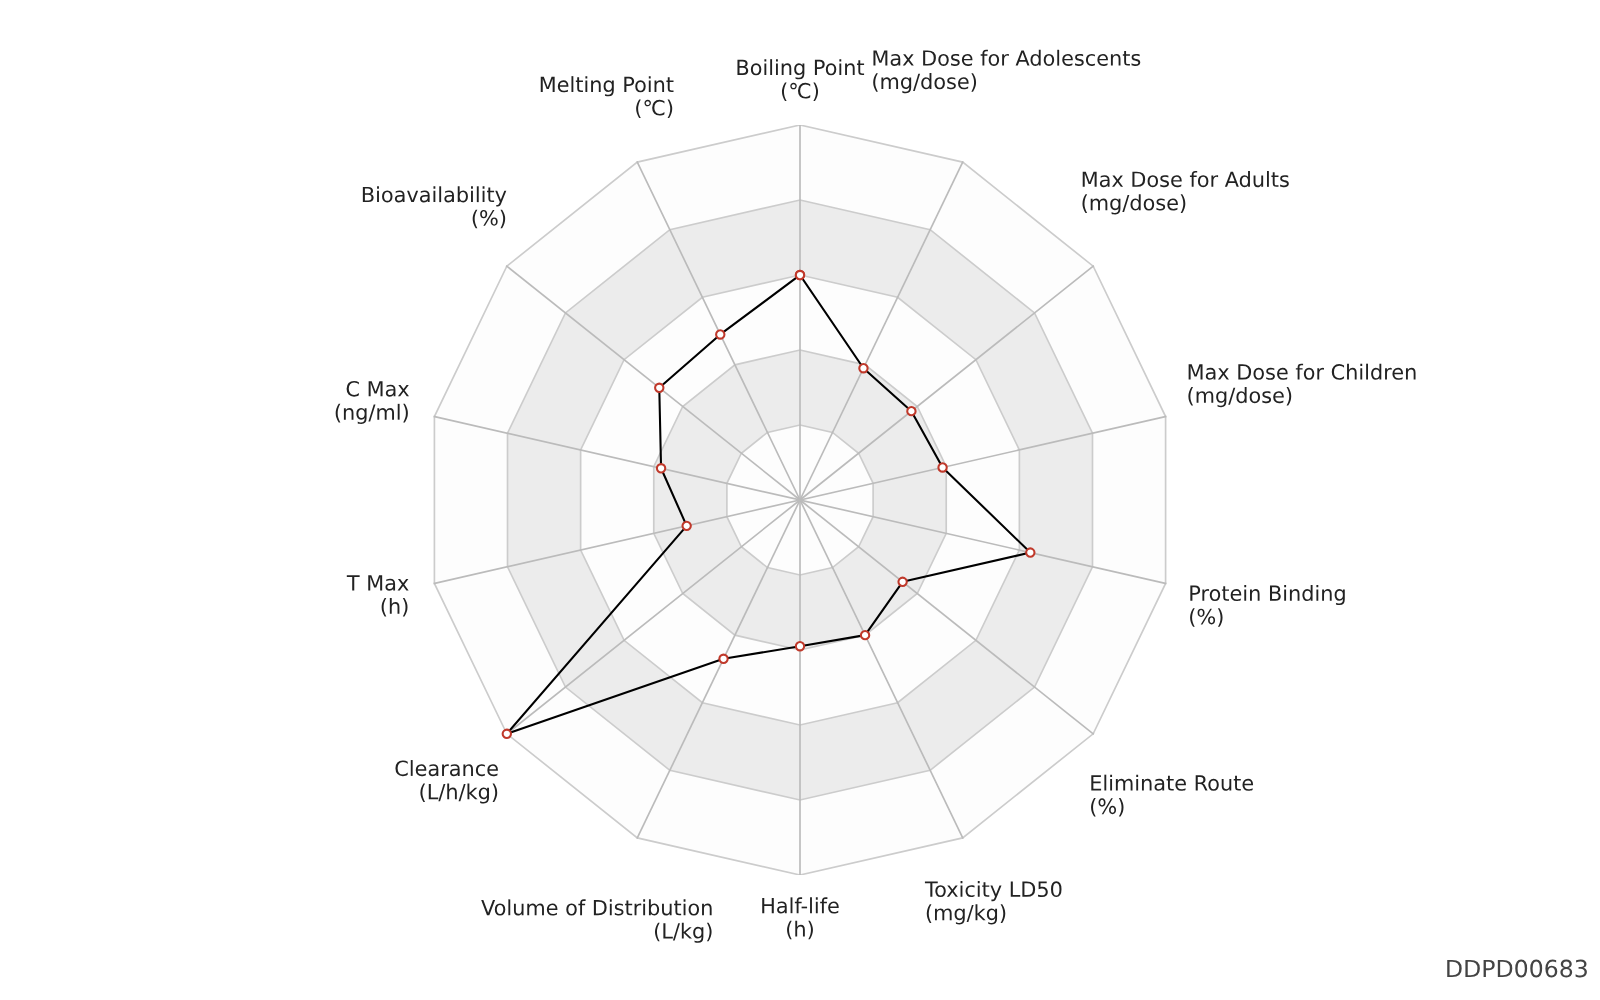 Image resolution: width=1600 pixels, height=1000 pixels. What do you see at coordinates (1302, 385) in the screenshot?
I see `spoke-label: Max Dose for Children (mg/dose)` at bounding box center [1302, 385].